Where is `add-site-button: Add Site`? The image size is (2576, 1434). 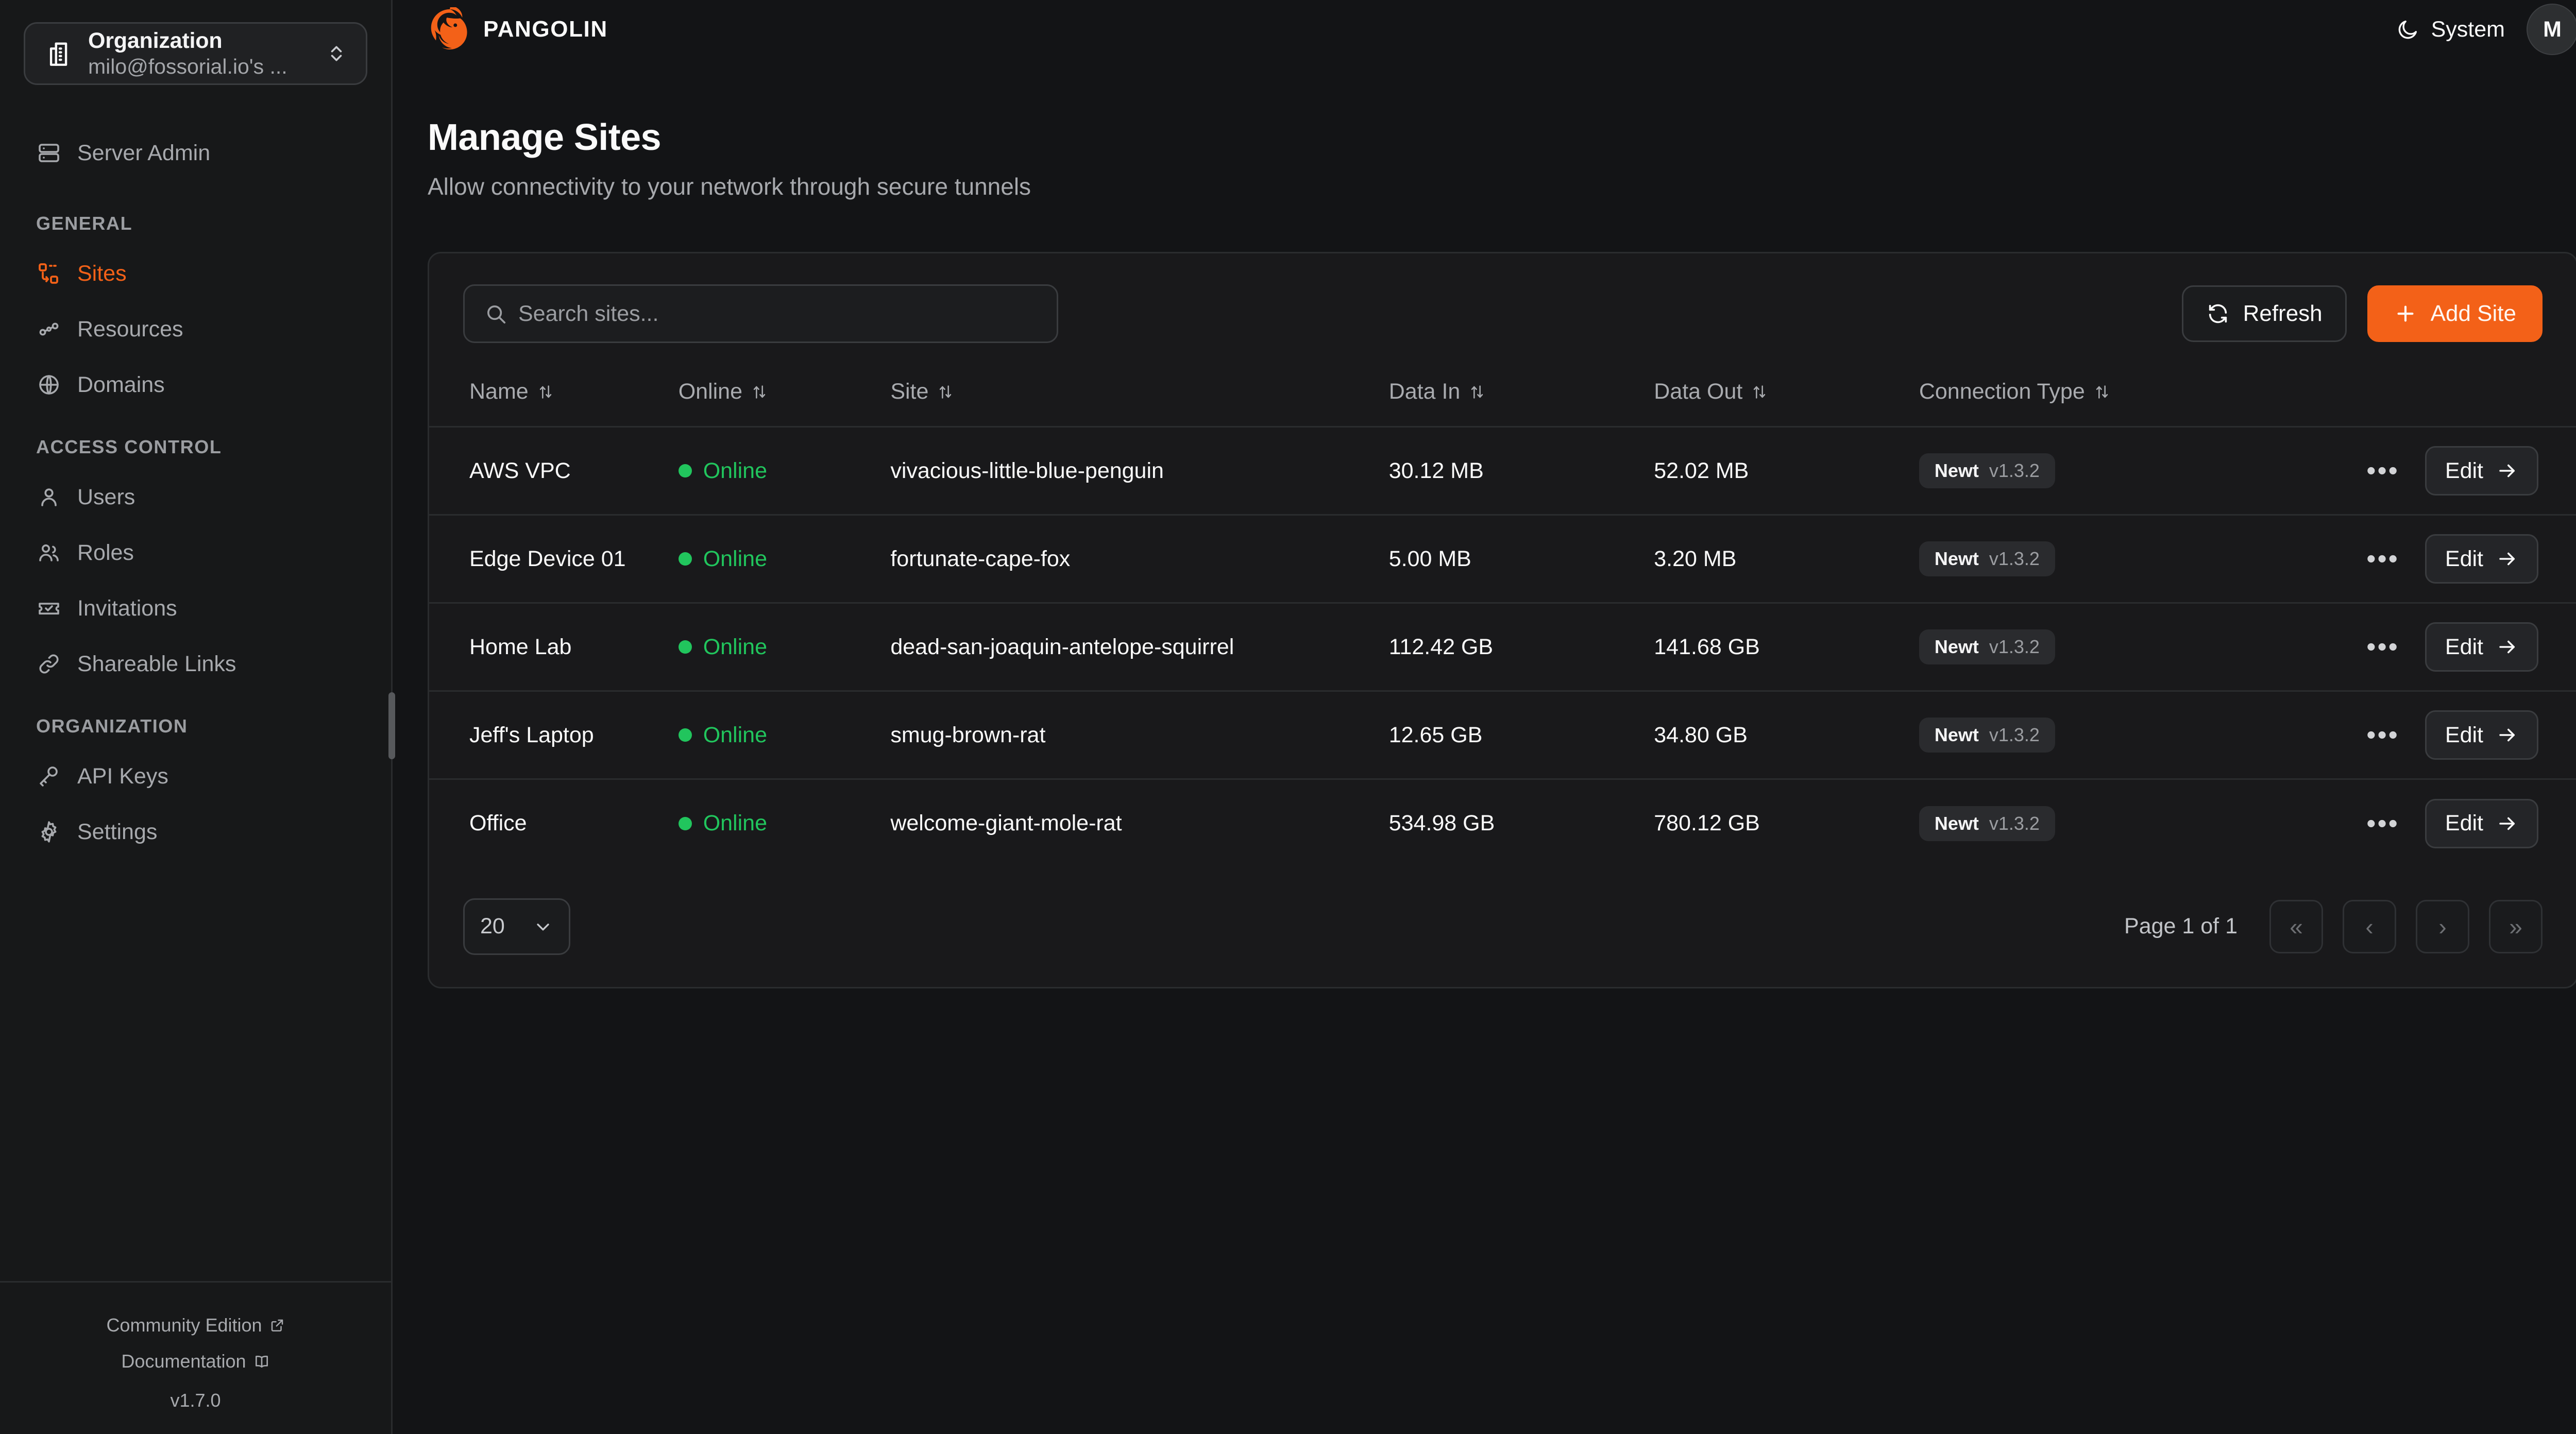
add-site-button: Add Site is located at coordinates (2455, 314).